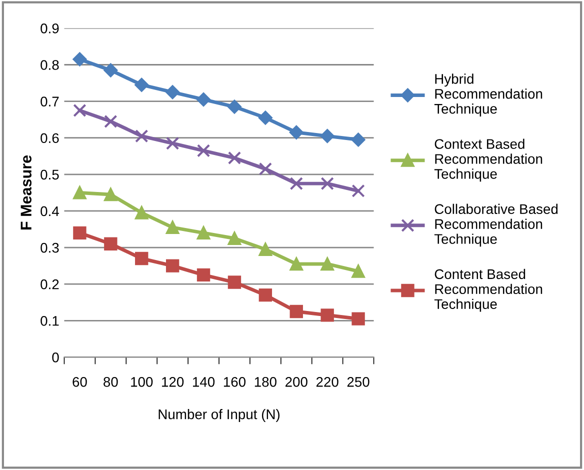 This screenshot has height=470, width=584. What do you see at coordinates (327, 382) in the screenshot?
I see `x-tick-label: 220` at bounding box center [327, 382].